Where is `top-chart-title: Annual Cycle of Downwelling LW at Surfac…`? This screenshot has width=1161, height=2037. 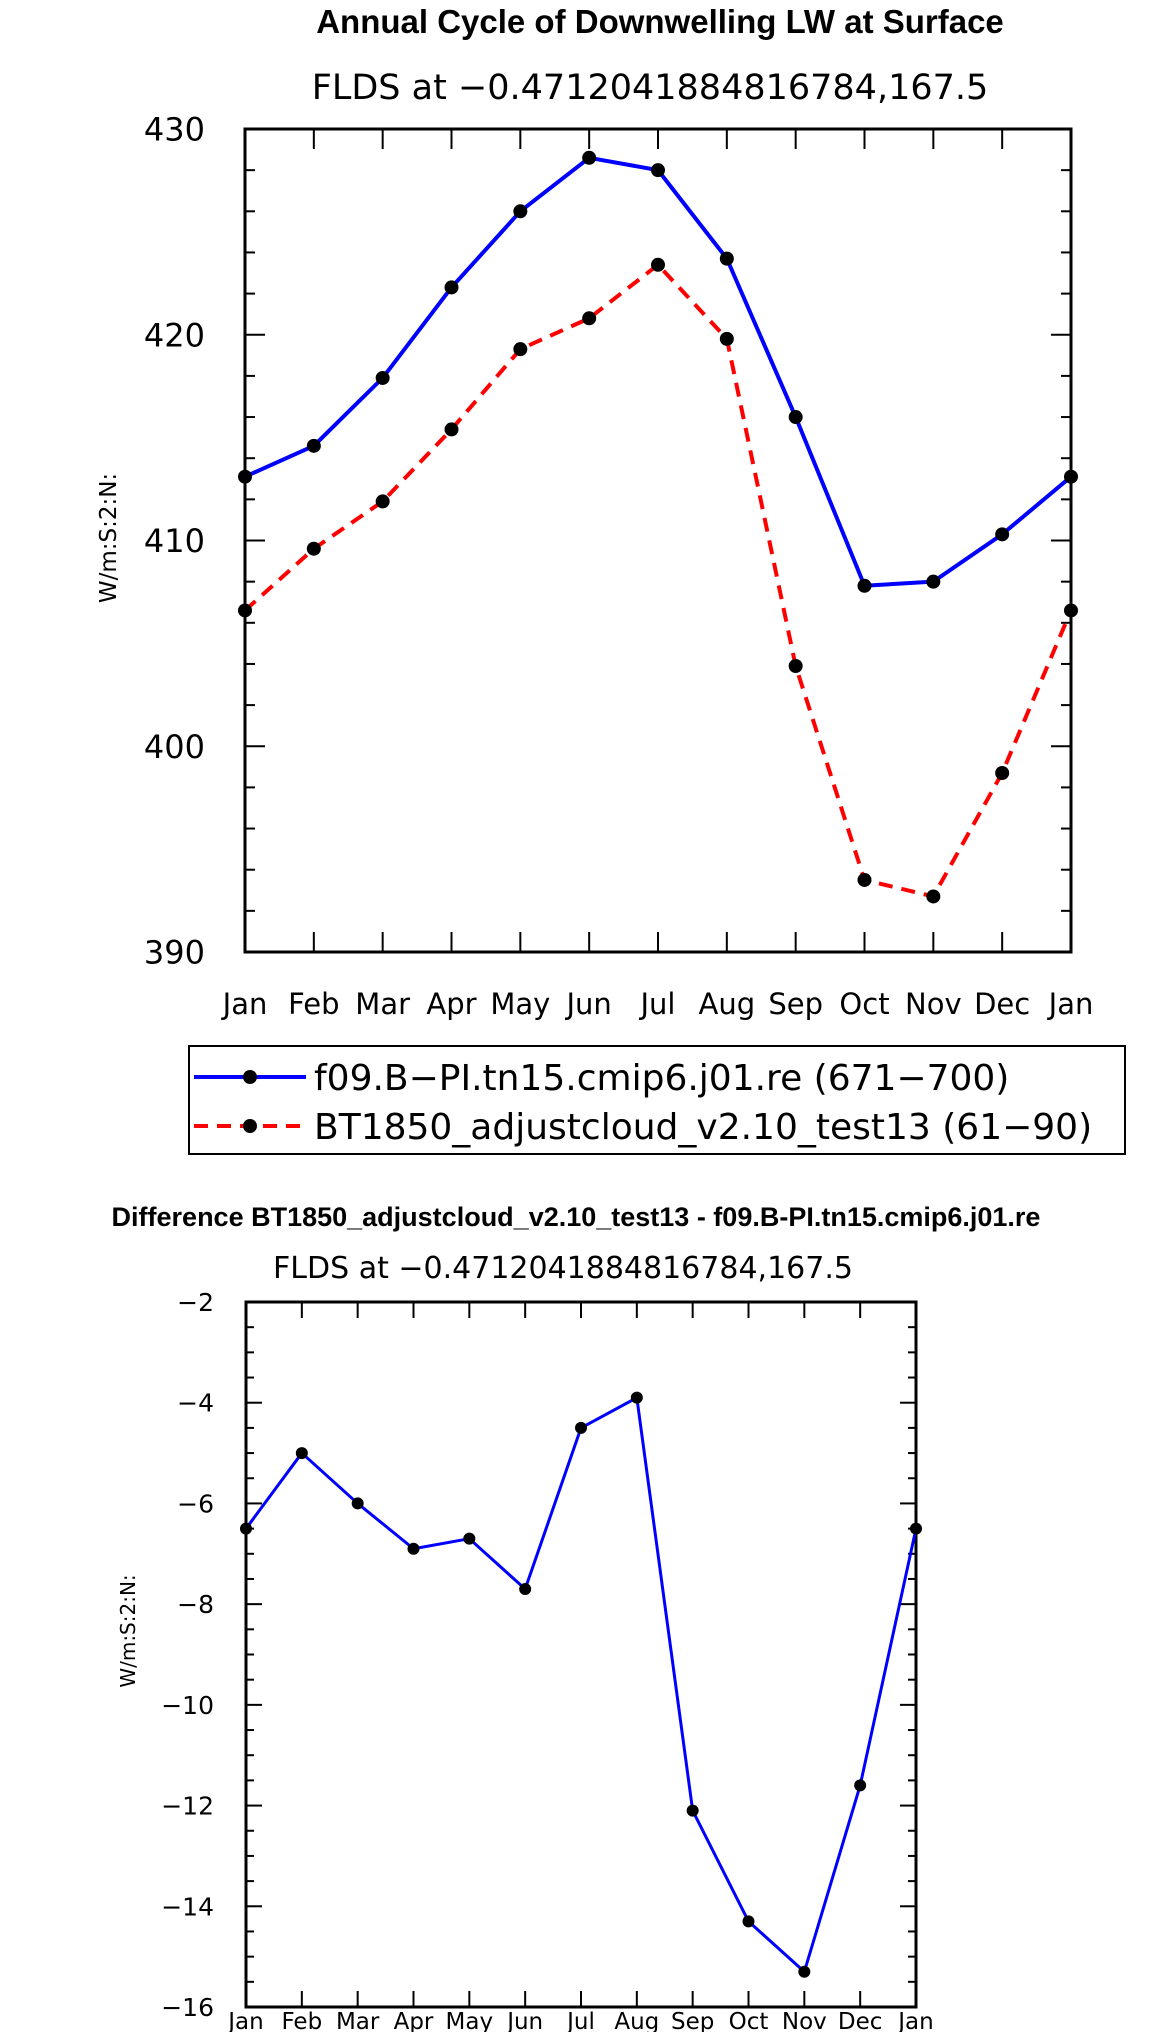 top-chart-title: Annual Cycle of Downwelling LW at Surfac… is located at coordinates (660, 21).